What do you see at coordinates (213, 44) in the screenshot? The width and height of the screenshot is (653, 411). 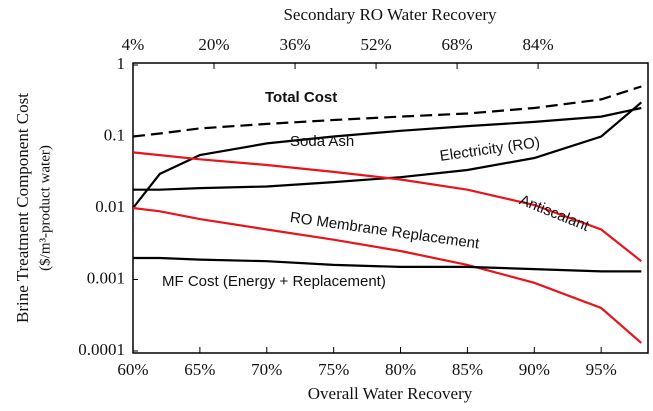 I see `x2-tick-label: 20%` at bounding box center [213, 44].